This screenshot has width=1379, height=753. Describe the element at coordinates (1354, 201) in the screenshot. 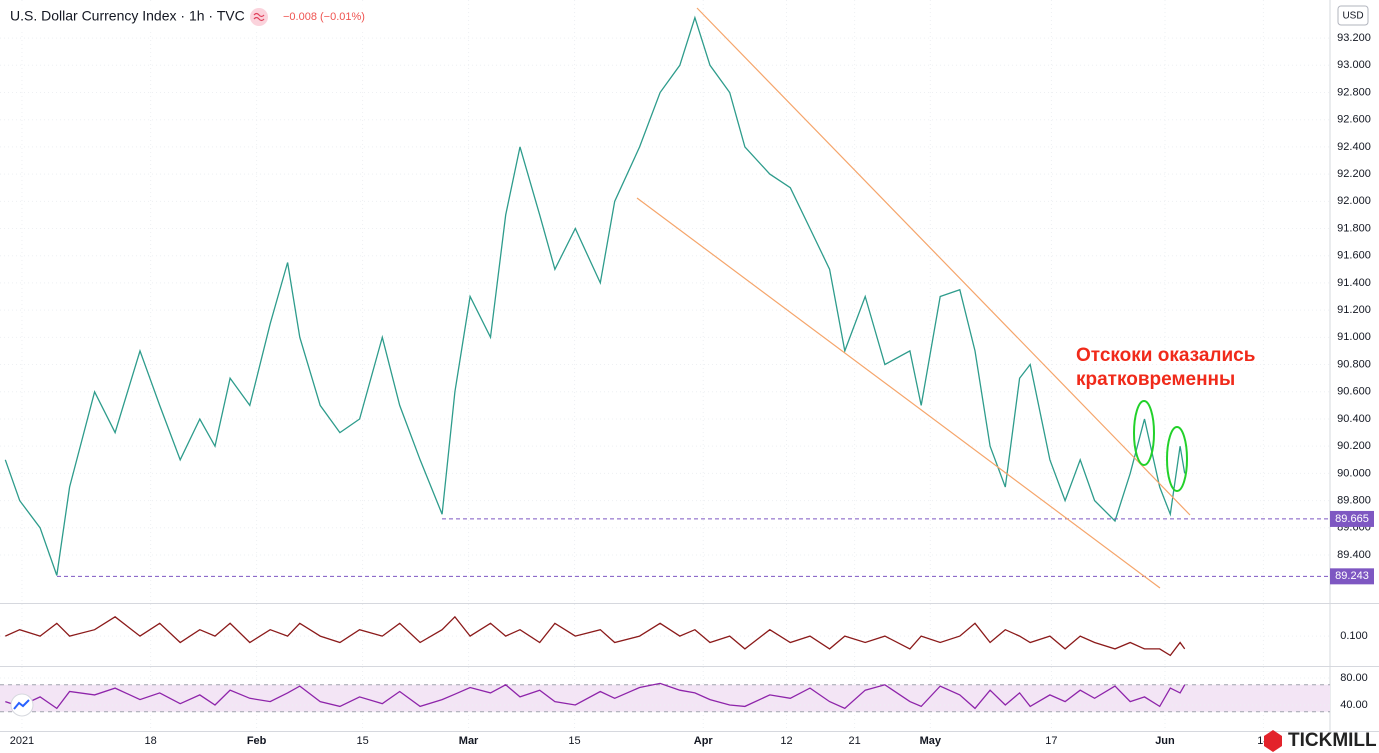

I see `y-tick-label: 92.000` at that location.